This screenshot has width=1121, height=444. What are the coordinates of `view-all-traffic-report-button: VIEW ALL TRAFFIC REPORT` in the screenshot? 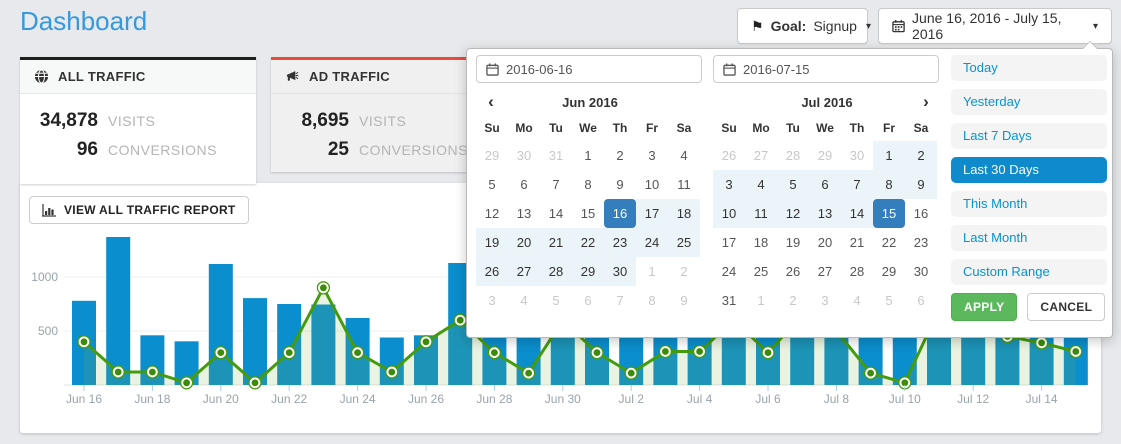 It's located at (139, 210).